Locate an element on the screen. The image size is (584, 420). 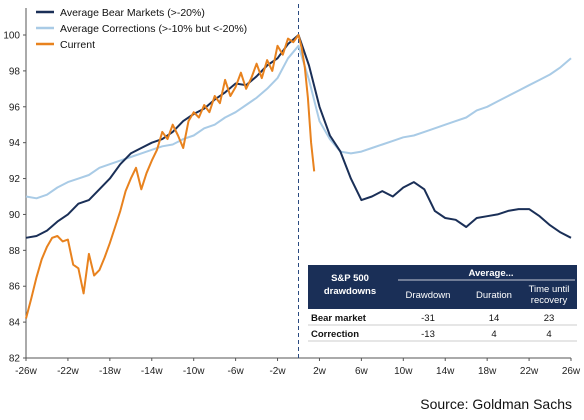
table-column-header: Duration is located at coordinates (494, 295).